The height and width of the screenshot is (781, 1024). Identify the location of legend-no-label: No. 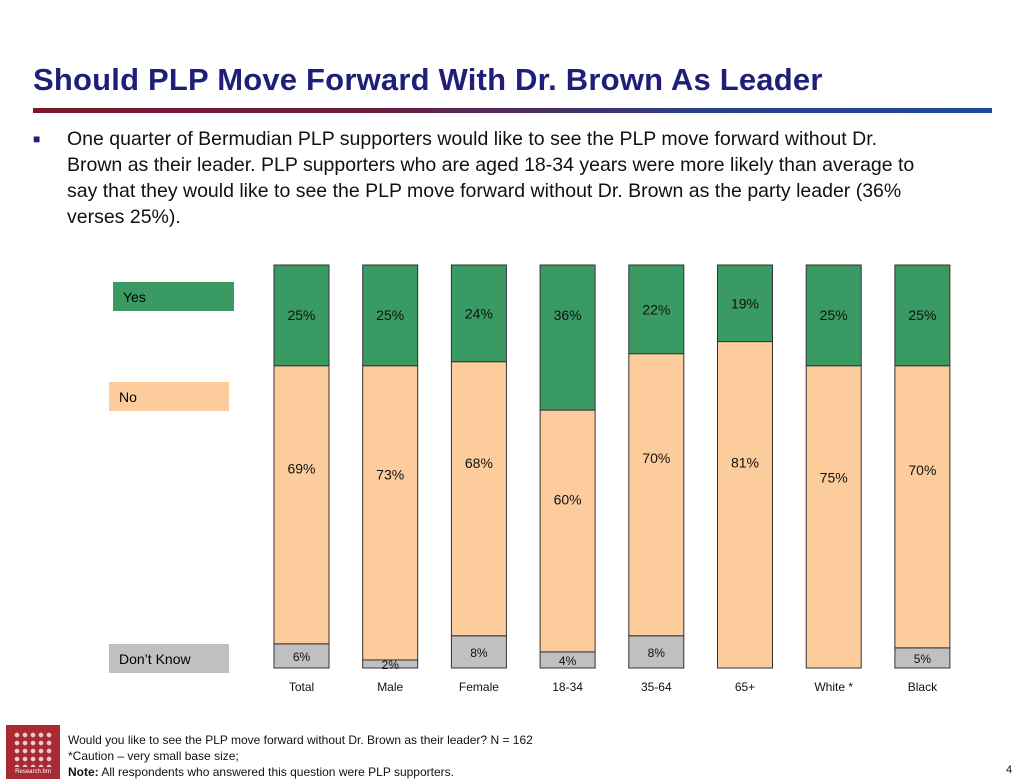
(128, 396).